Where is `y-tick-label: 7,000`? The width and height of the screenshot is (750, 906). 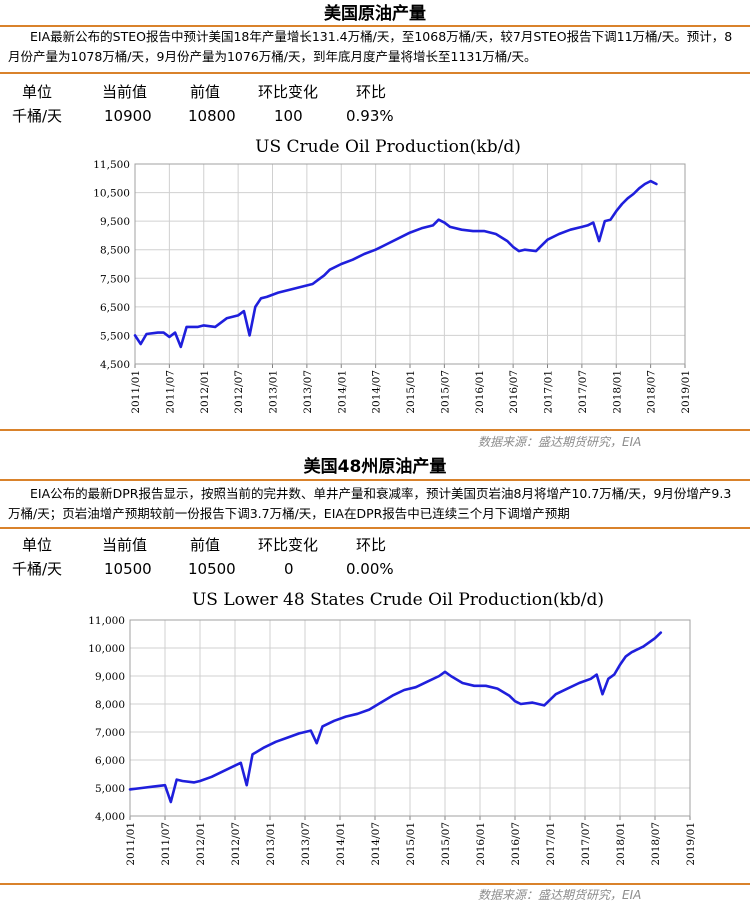
y-tick-label: 7,000 is located at coordinates (110, 733).